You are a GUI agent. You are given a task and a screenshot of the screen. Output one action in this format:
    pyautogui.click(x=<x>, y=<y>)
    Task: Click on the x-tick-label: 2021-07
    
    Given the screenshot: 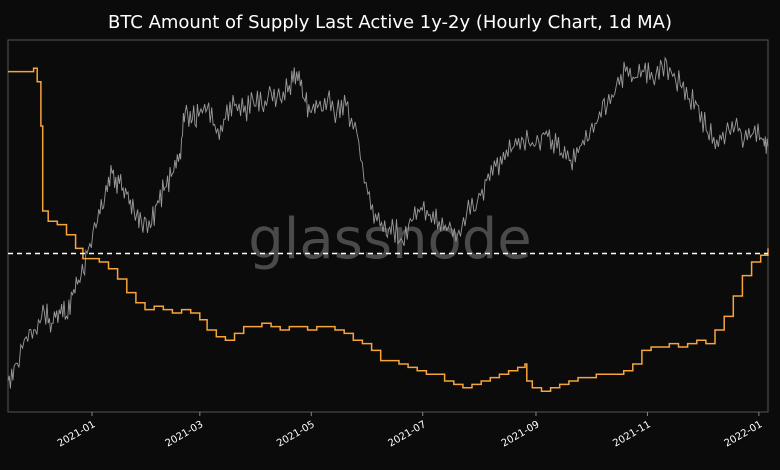 What is the action you would take?
    pyautogui.click(x=408, y=434)
    